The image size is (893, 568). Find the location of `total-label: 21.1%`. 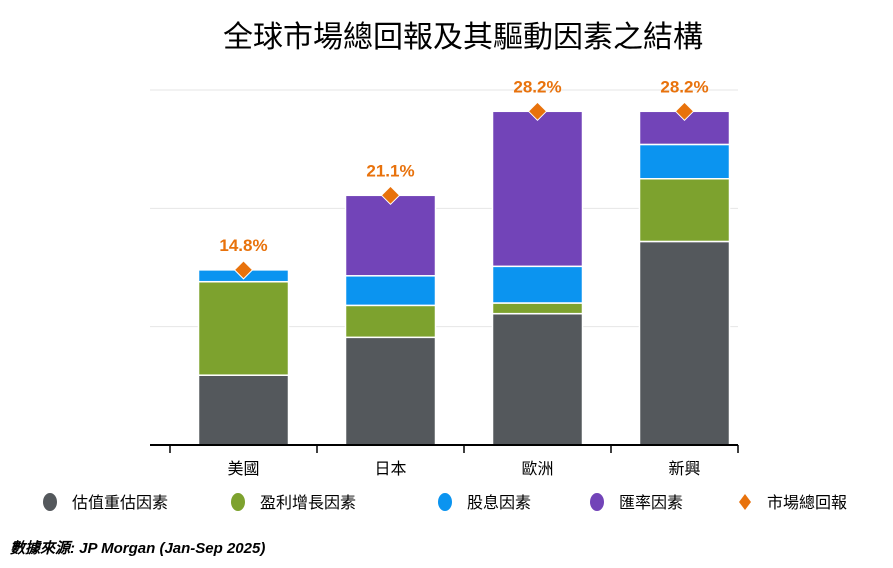

total-label: 21.1% is located at coordinates (390, 170).